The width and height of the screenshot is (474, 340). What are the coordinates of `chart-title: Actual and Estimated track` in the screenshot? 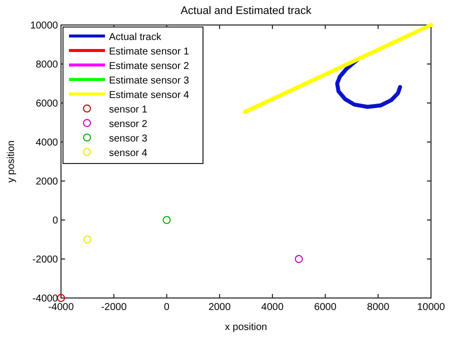 It's located at (246, 11).